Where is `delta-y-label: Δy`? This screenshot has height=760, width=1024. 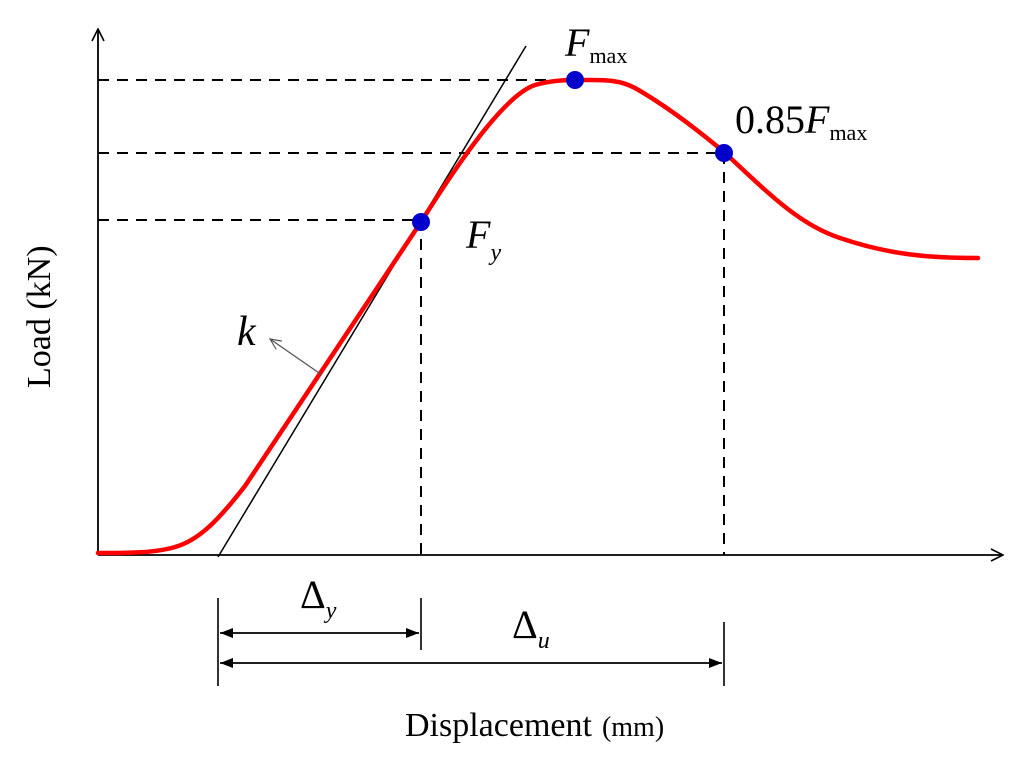 delta-y-label: Δy is located at coordinates (318, 598).